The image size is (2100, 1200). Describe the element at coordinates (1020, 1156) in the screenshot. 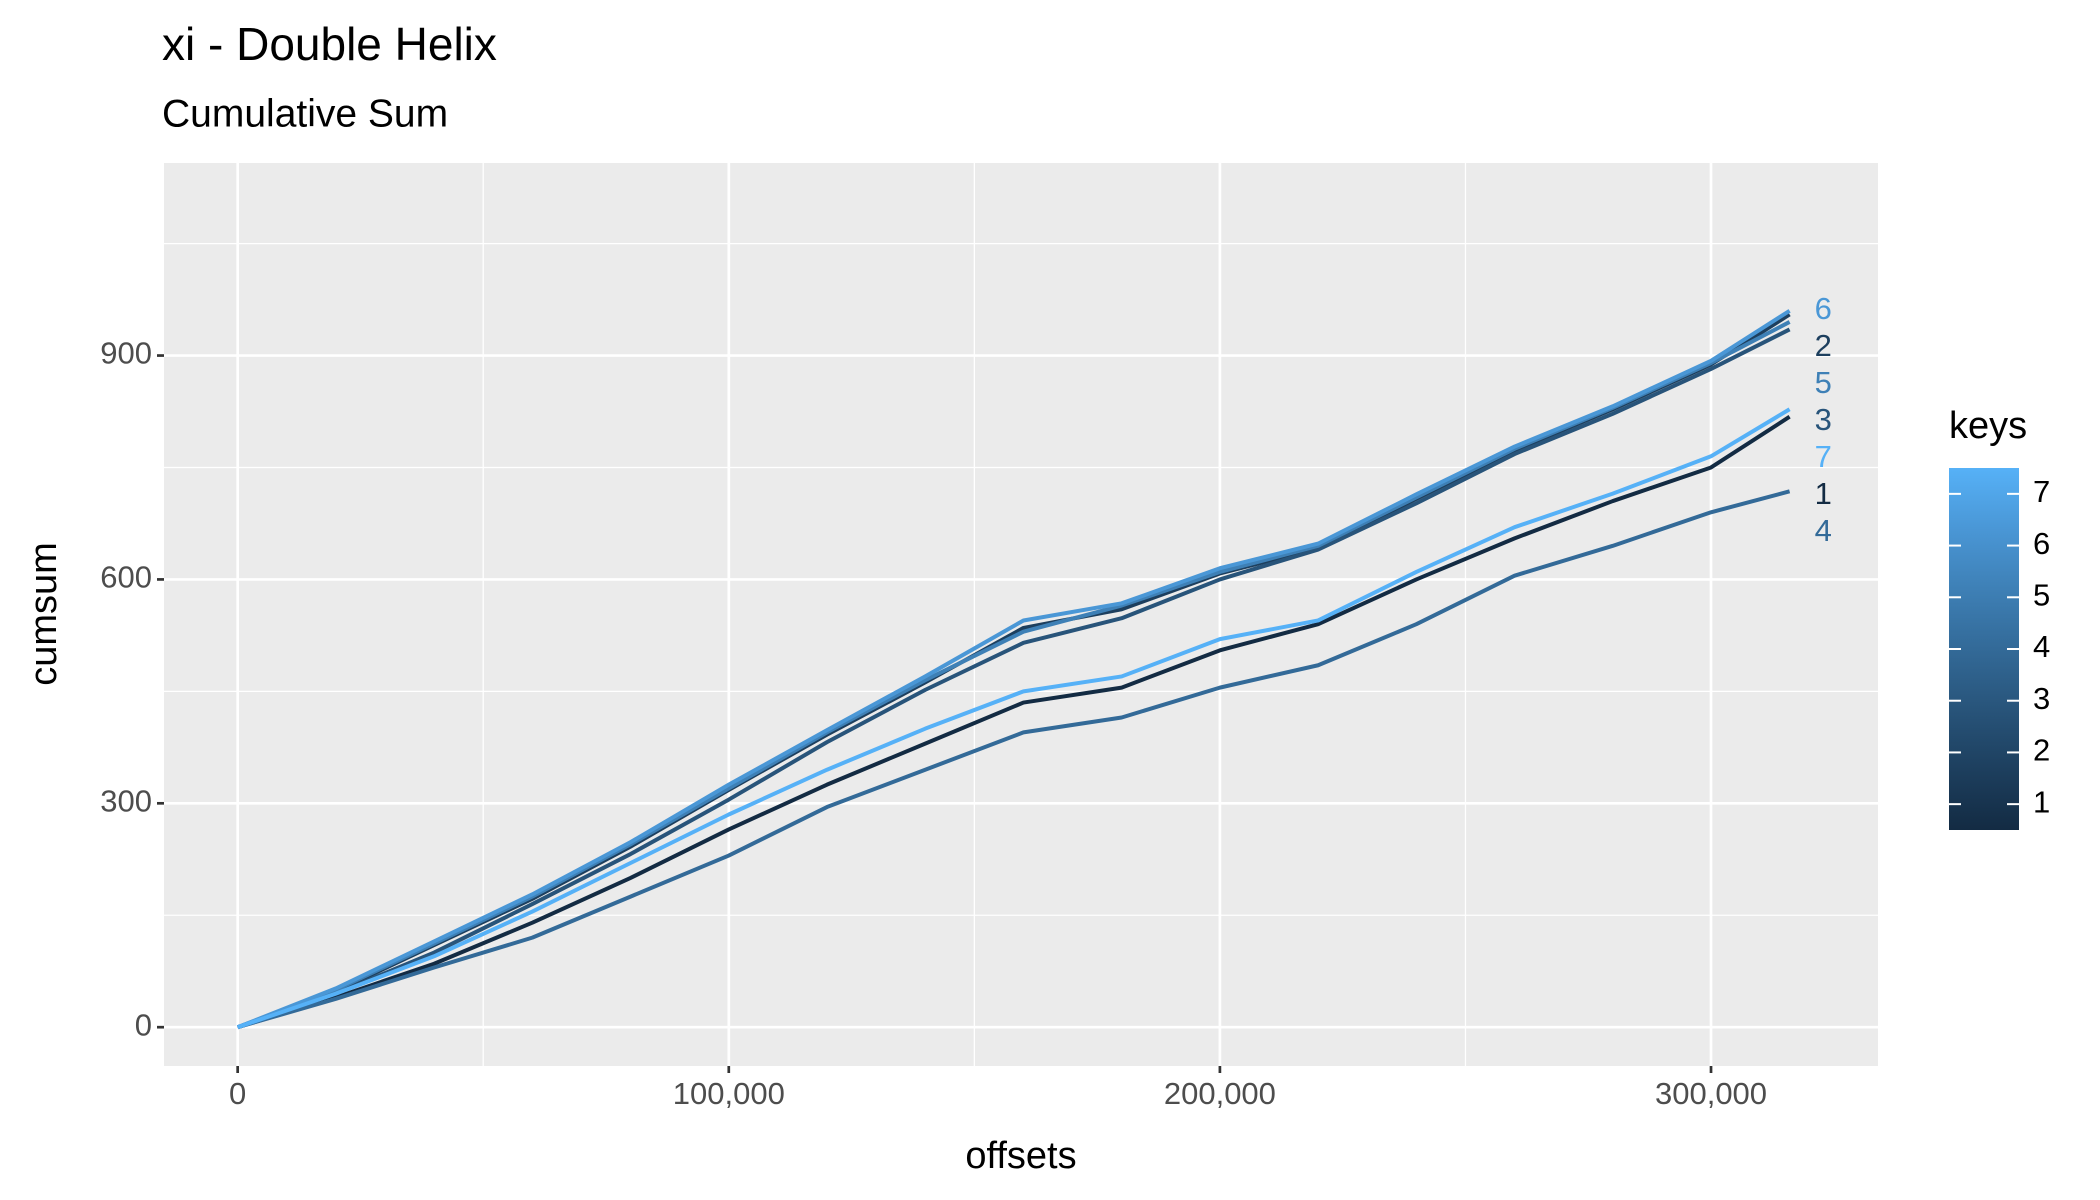

I see `x-axis-title: offsets` at that location.